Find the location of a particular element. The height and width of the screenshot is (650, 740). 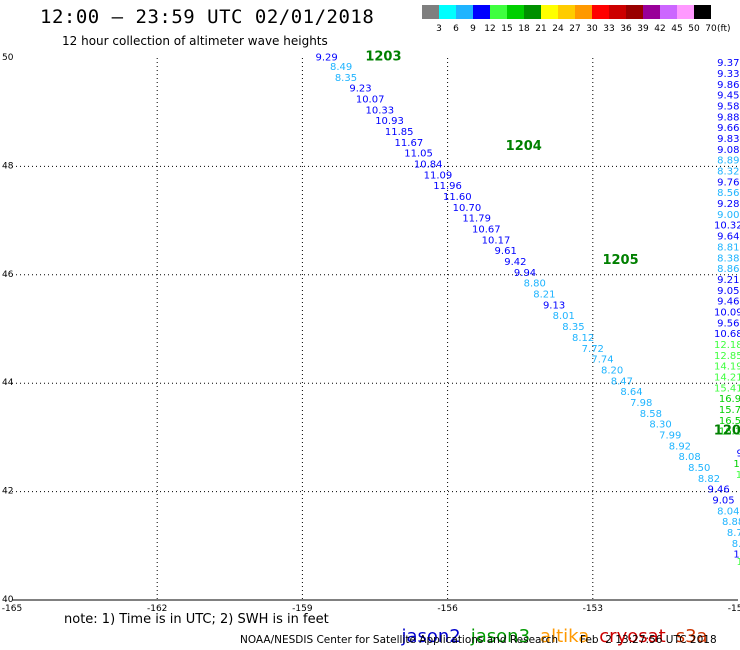

swh-value-label: 8.35 is located at coordinates (573, 327).